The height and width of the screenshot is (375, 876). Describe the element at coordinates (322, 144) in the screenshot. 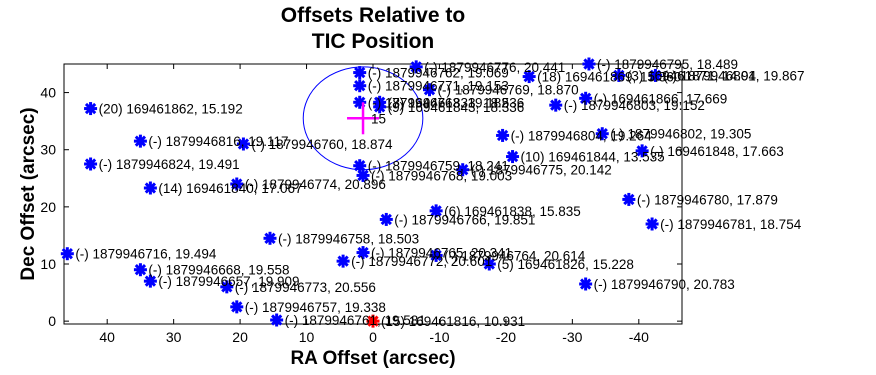

I see `point-label: (-) 1879946760, 18.874` at that location.